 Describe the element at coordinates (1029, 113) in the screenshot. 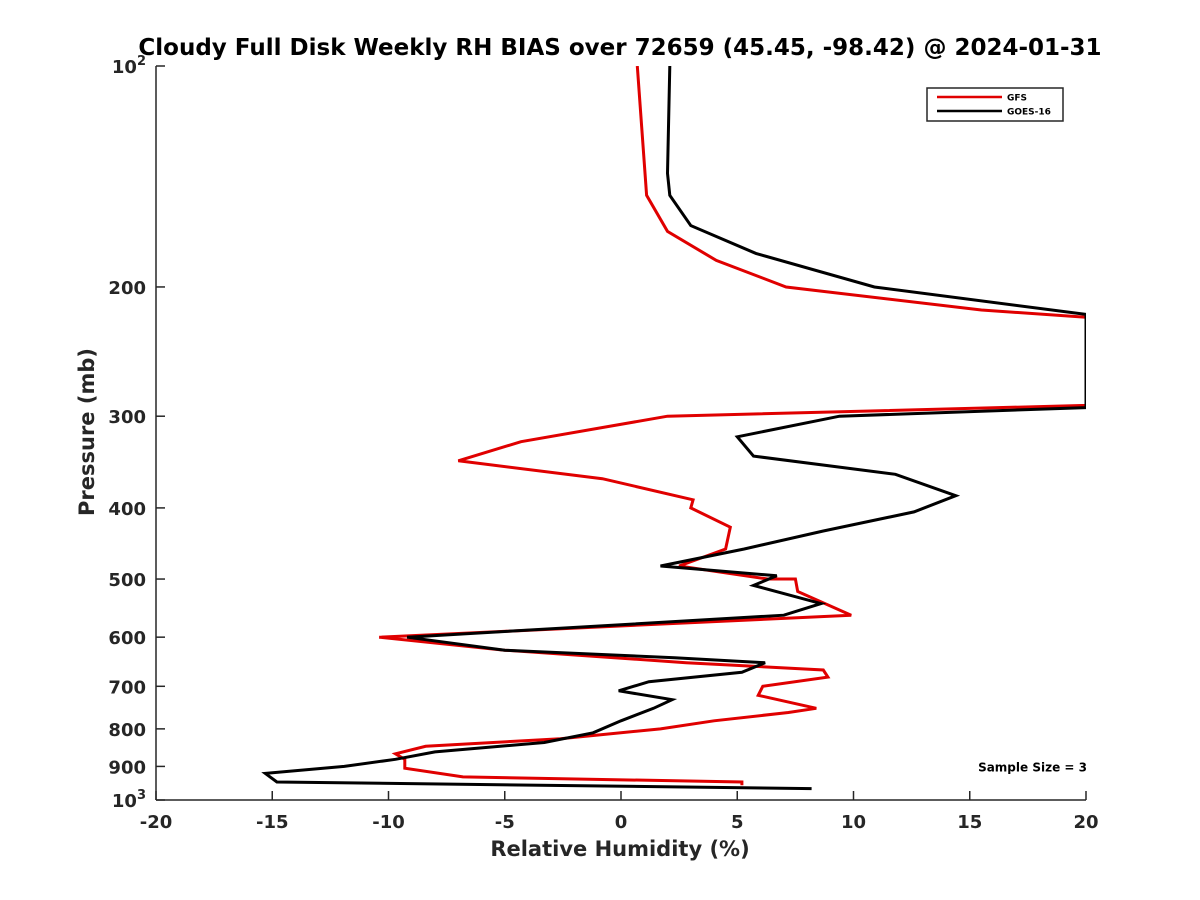

I see `legend-label: GOES-16` at that location.